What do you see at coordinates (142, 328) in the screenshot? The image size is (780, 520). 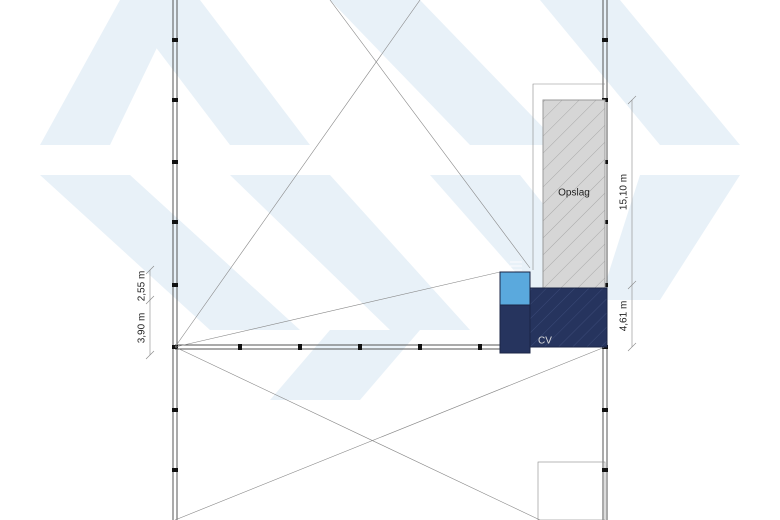 I see `dimension-label: 3,90 m` at bounding box center [142, 328].